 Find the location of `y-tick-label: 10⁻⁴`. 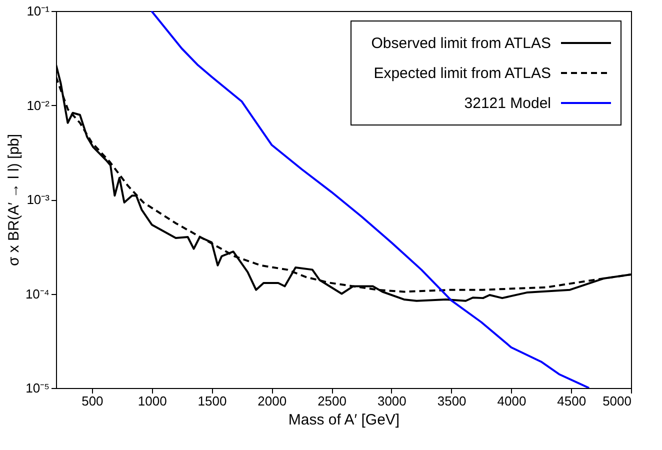

y-tick-label: 10⁻⁴ is located at coordinates (37, 294).